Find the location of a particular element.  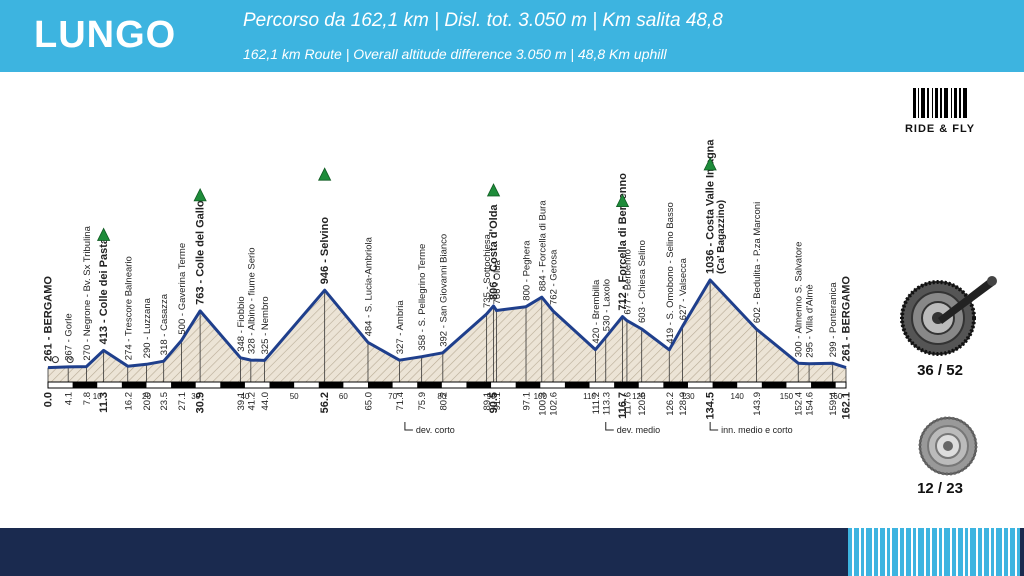

x-tick-label: 30 is located at coordinates (195, 396).